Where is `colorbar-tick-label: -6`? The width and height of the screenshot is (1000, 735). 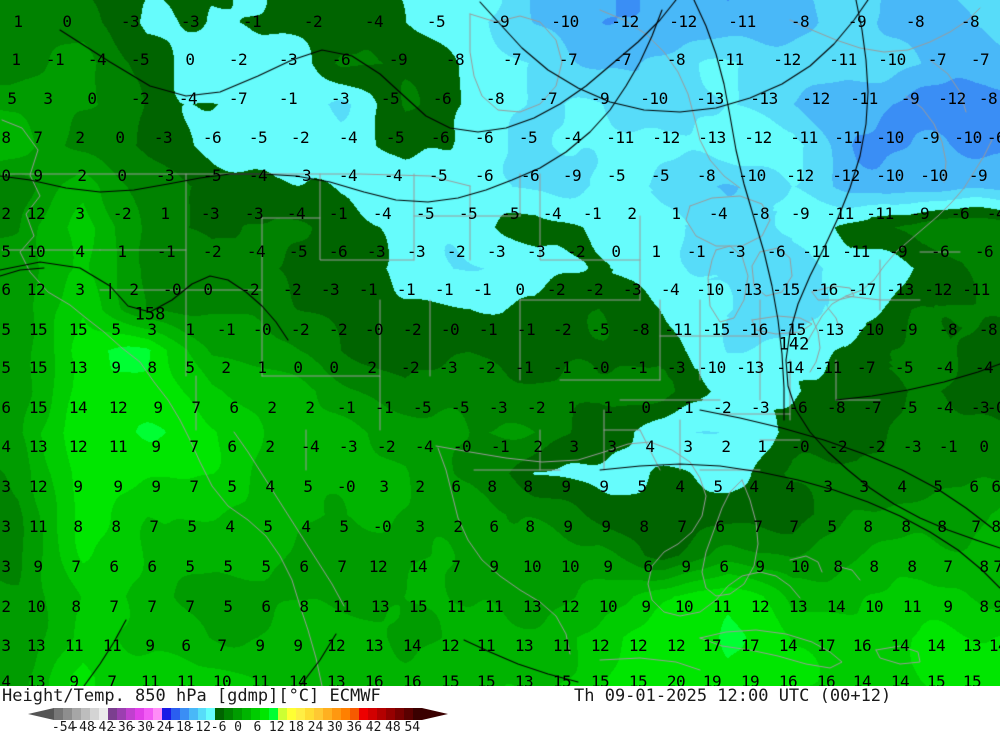
colorbar-tick-label: -6 is located at coordinates (218, 727).